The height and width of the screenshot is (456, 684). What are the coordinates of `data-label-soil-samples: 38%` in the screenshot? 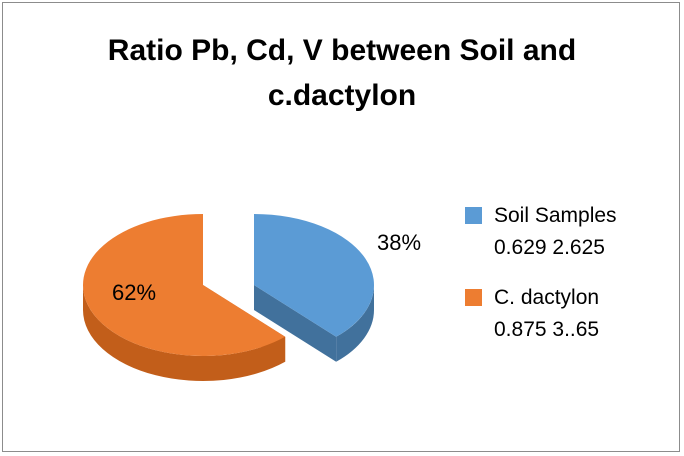 It's located at (399, 242).